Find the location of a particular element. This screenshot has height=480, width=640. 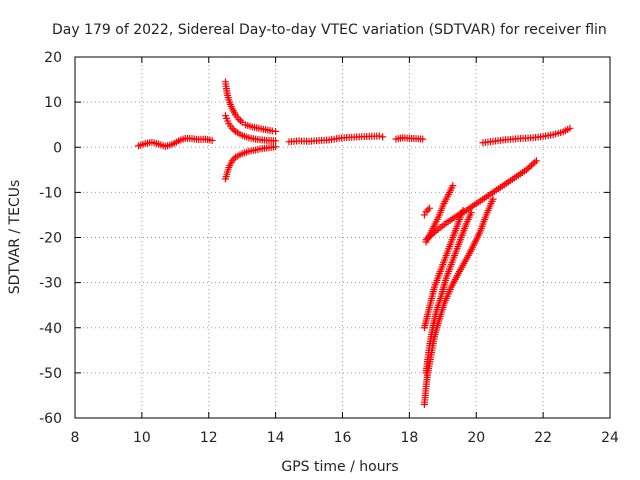

y-axis-label: SDTVAR / TECUs is located at coordinates (15, 237).